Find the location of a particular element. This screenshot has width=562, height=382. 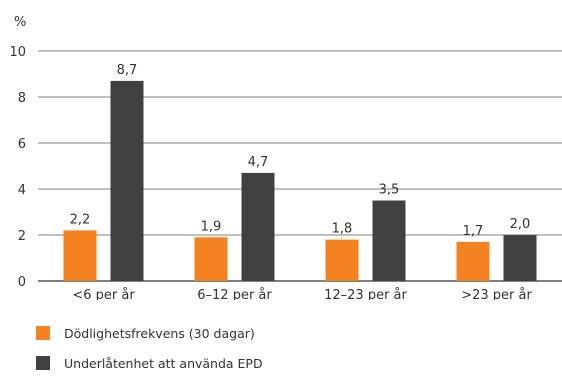

legend-item-series-2: Underlåtenhet att använda EPD is located at coordinates (149, 363).